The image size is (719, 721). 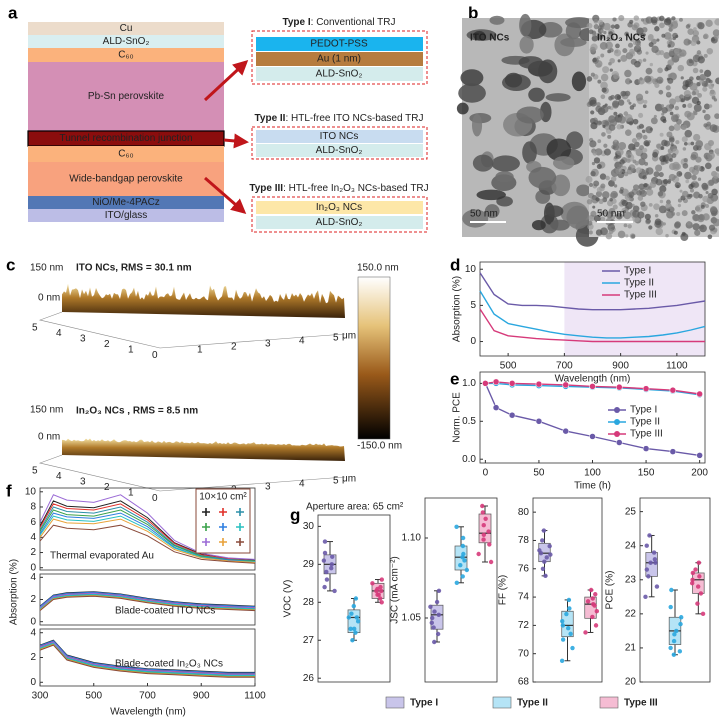 What do you see at coordinates (309, 564) in the screenshot?
I see `y-tick-label: 29` at bounding box center [309, 564].